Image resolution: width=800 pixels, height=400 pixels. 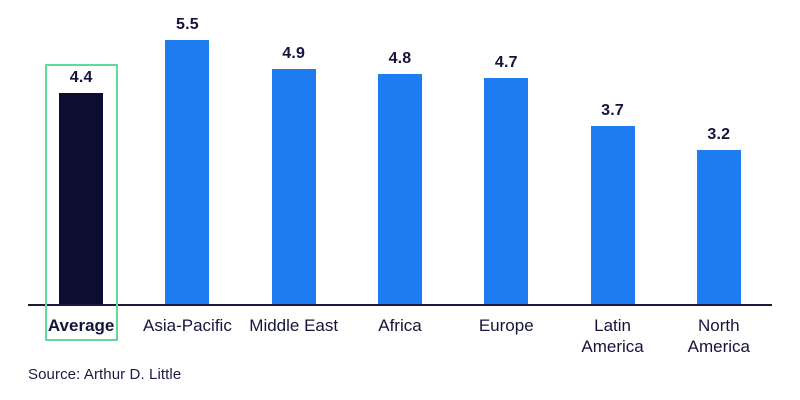 I want to click on value-label: 3.2, so click(x=719, y=135).